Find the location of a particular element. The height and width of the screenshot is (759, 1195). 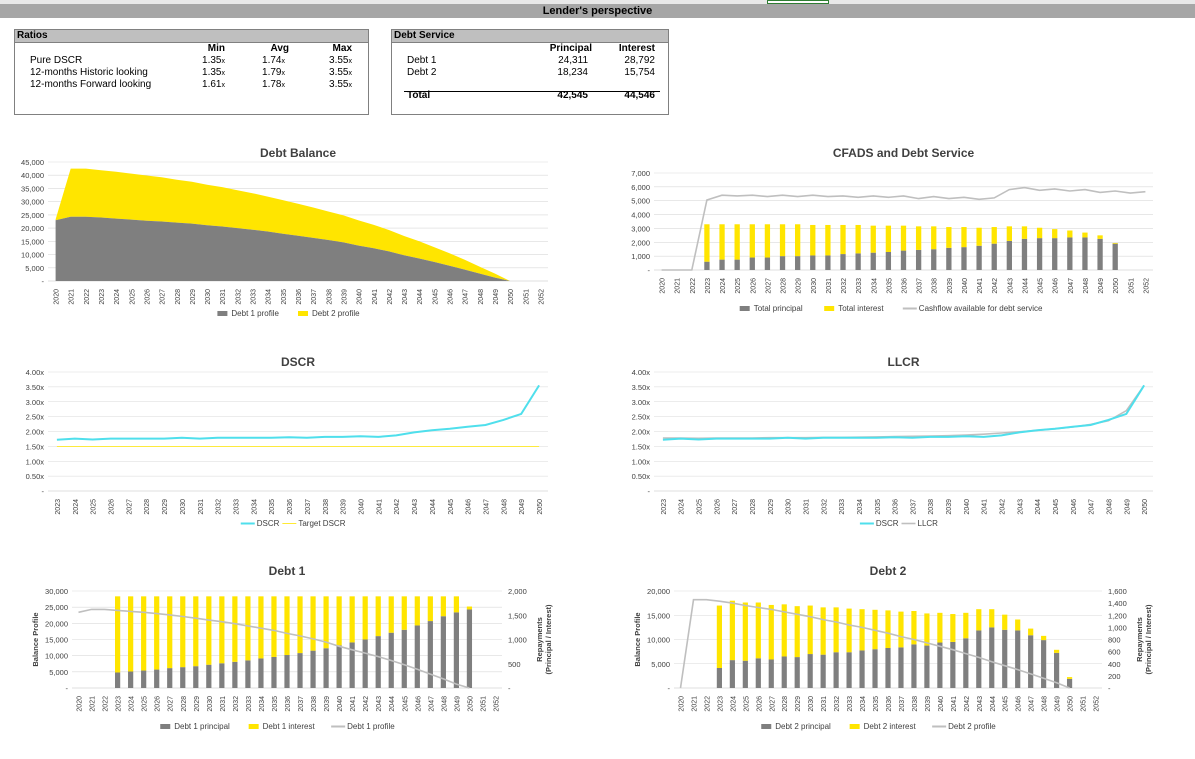

debt-service-row-label: Debt 2 is located at coordinates (422, 72).